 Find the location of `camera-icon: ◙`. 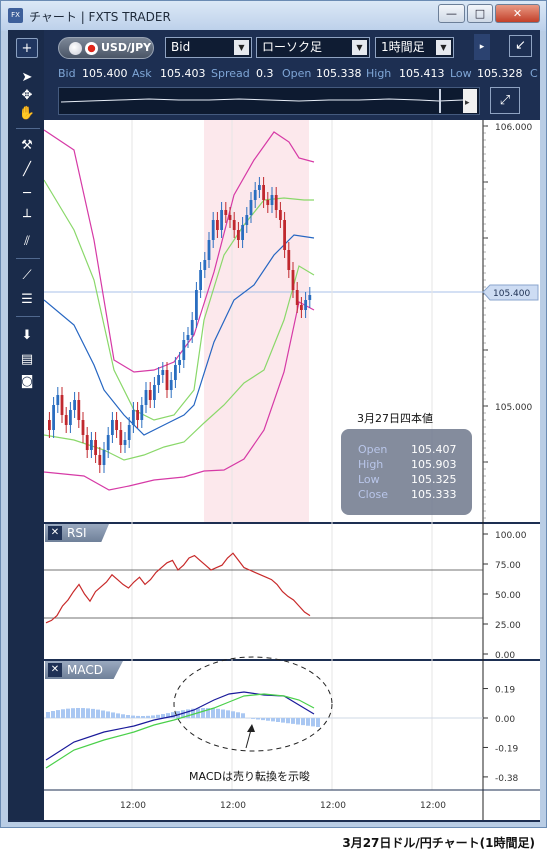

camera-icon: ◙ is located at coordinates (27, 381).